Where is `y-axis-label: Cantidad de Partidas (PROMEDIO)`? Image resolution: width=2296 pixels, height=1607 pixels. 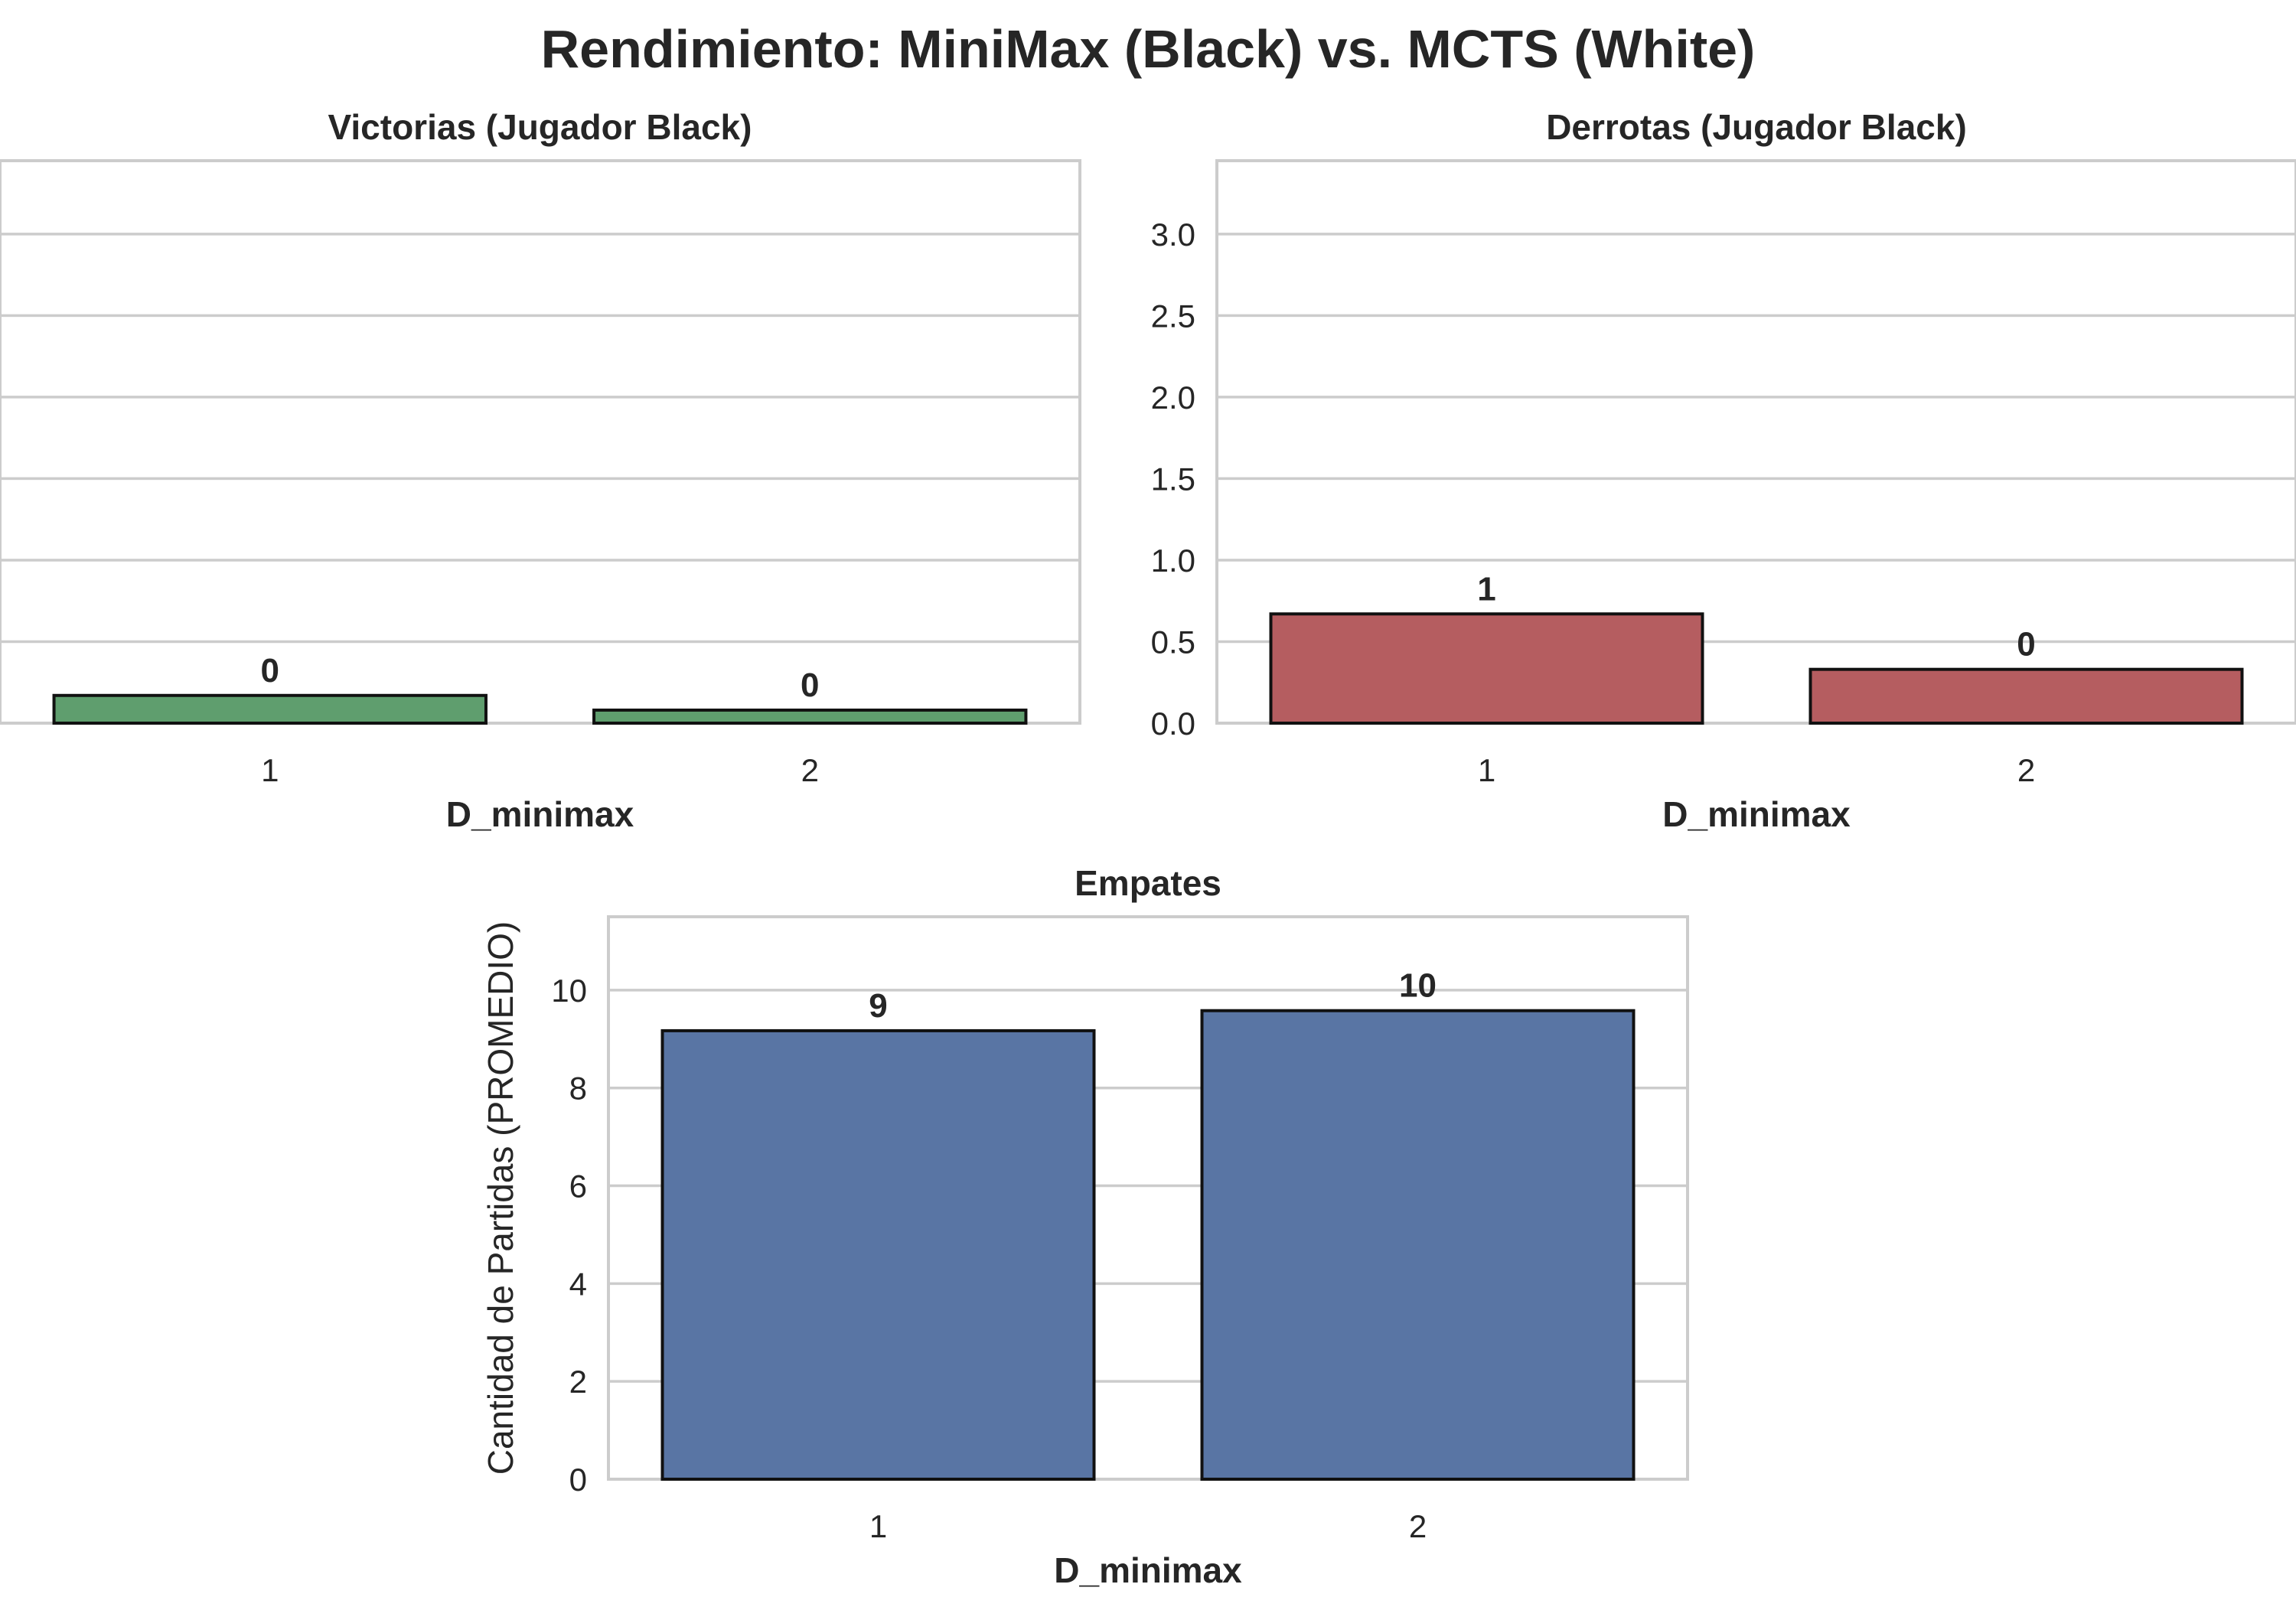 y-axis-label: Cantidad de Partidas (PROMEDIO) is located at coordinates (500, 1198).